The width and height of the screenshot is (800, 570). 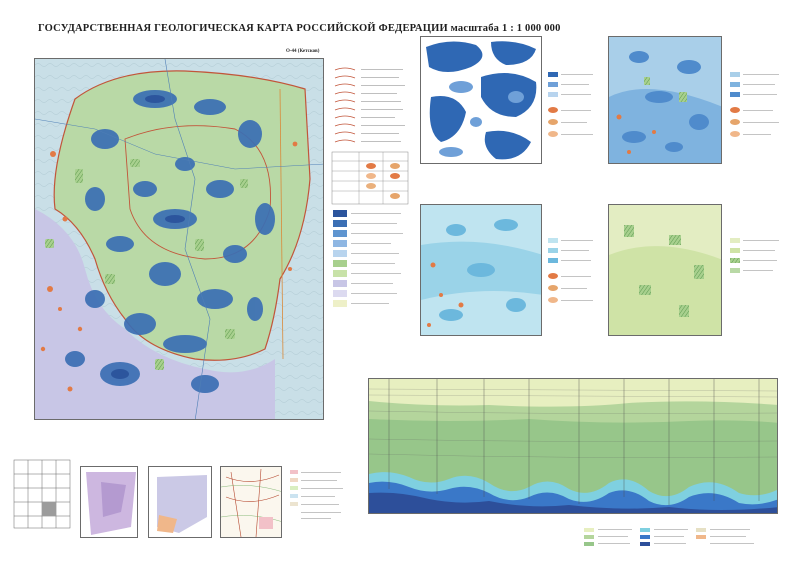 I want to click on upland-zone, so click(x=155, y=314).